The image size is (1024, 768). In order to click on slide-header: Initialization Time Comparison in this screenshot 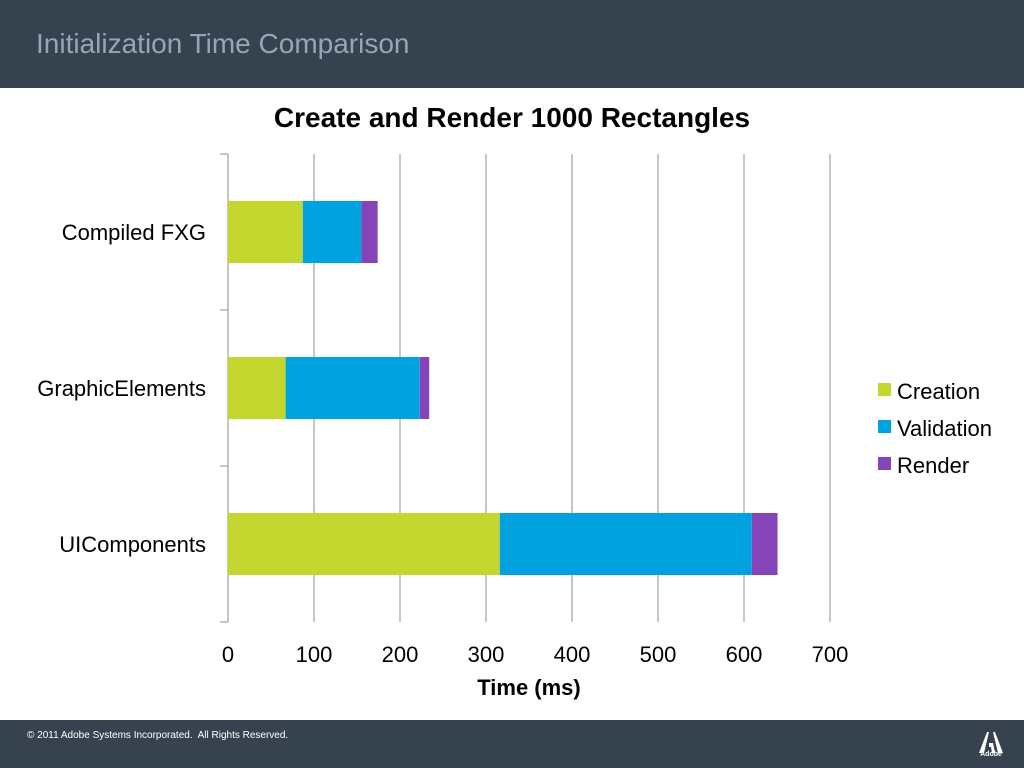, I will do `click(512, 44)`.